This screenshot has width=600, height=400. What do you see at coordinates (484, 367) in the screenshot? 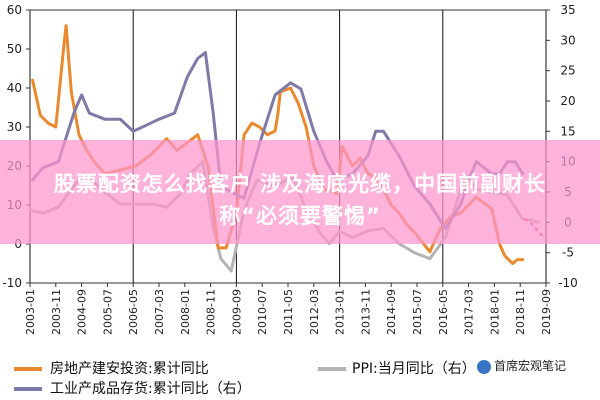
I see `wechat-icon` at bounding box center [484, 367].